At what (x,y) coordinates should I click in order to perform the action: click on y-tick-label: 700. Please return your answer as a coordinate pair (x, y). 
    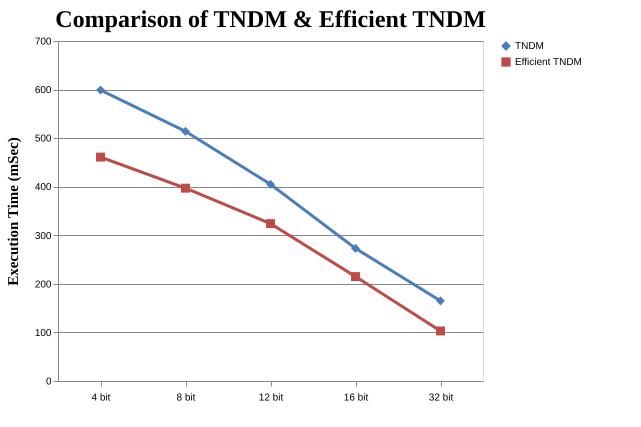
    Looking at the image, I should click on (43, 42).